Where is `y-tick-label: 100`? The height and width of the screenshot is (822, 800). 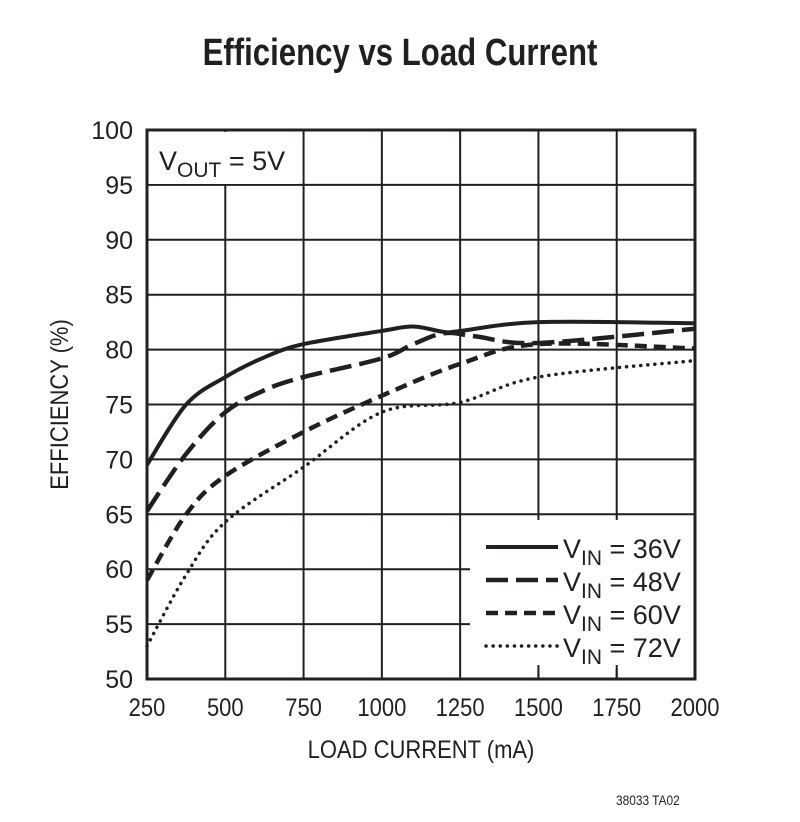
y-tick-label: 100 is located at coordinates (112, 131).